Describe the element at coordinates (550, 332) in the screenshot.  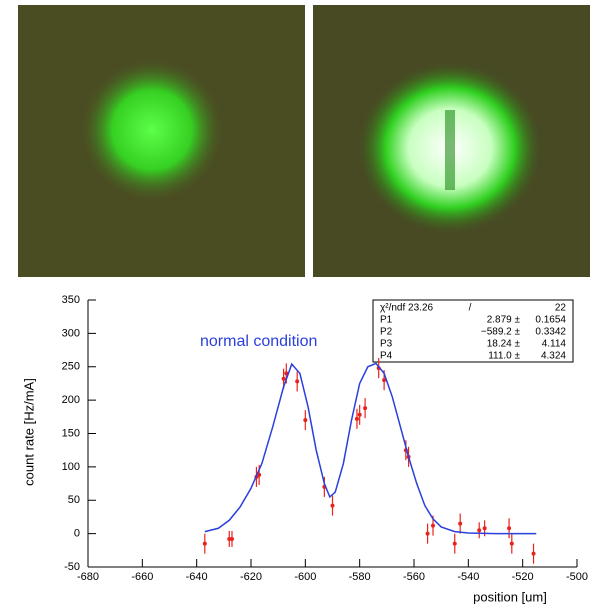
I see `stats-text: 0.3342` at that location.